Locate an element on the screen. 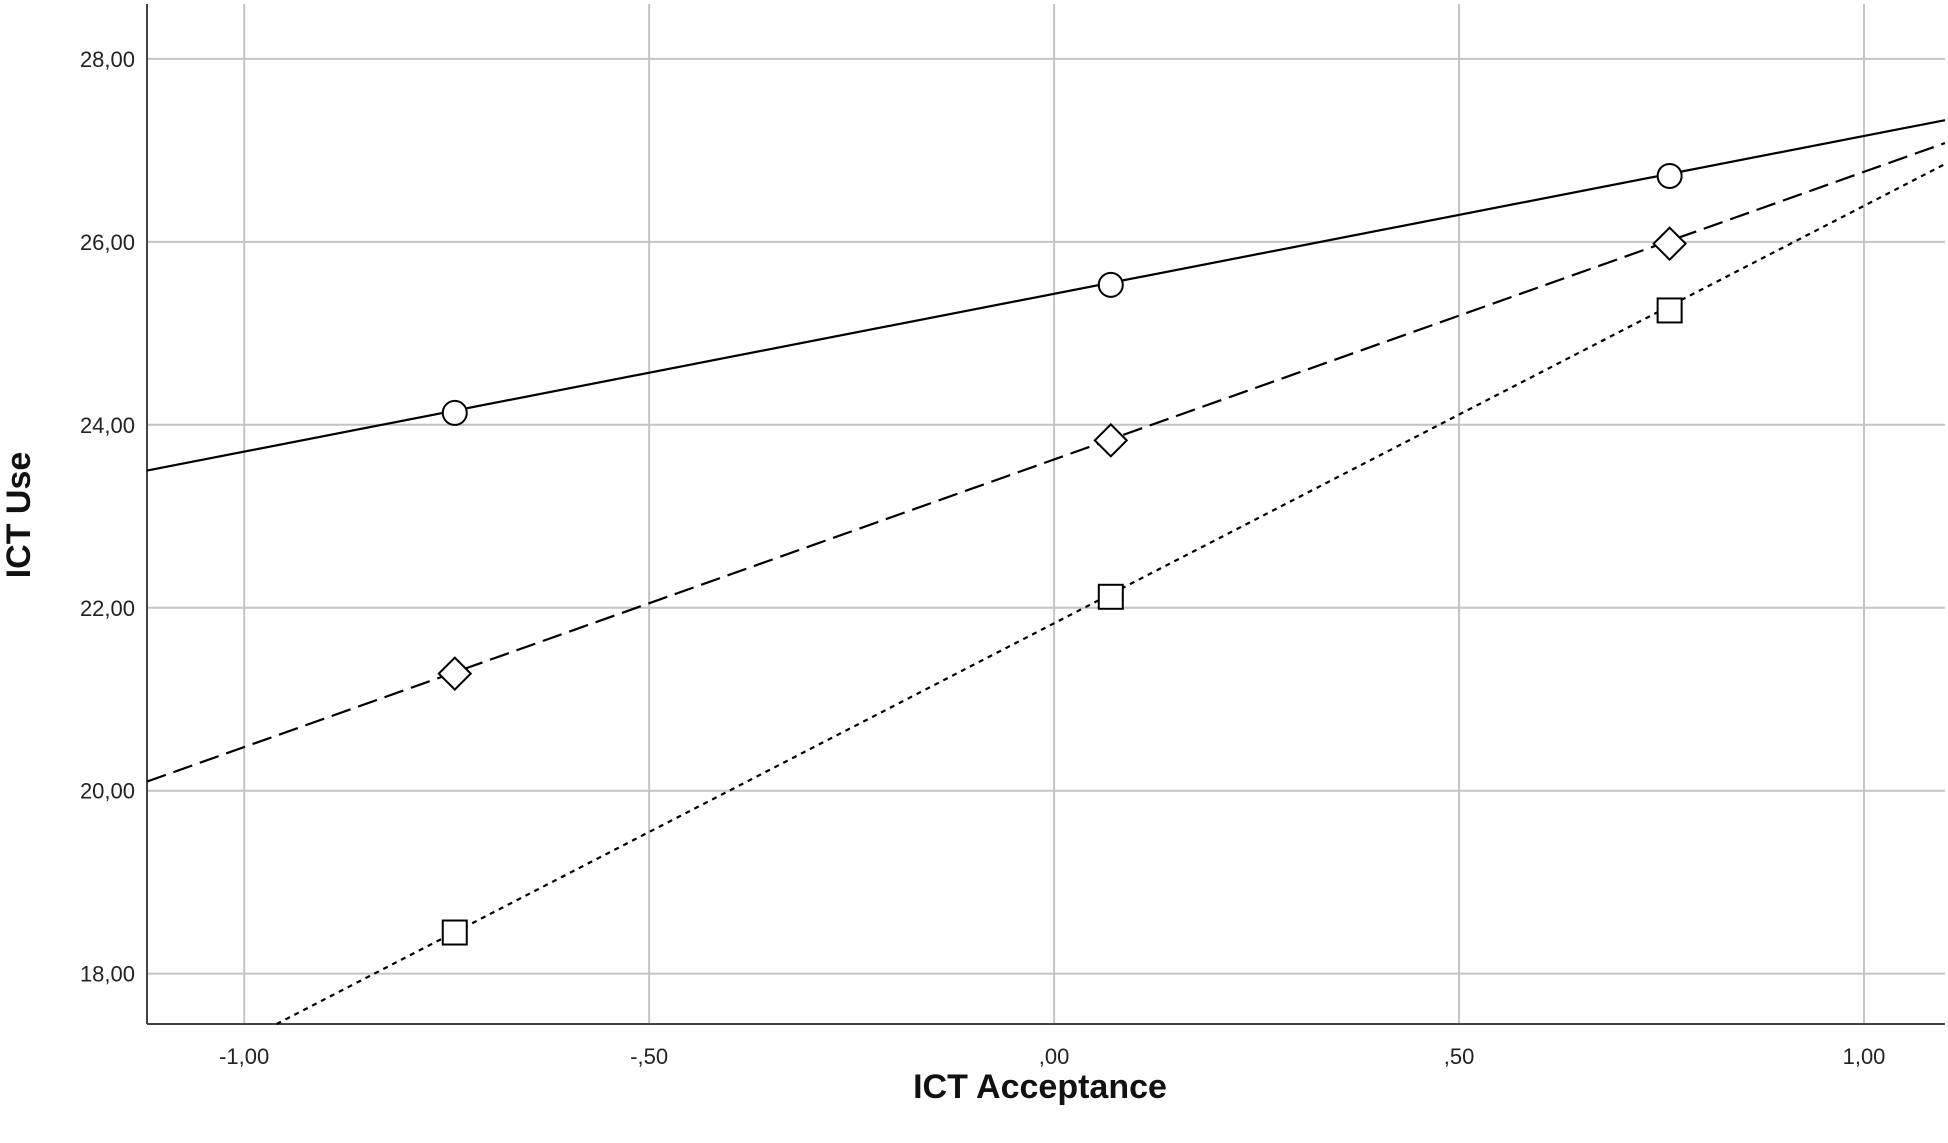 The image size is (1948, 1143). y-tick-label: 24,00 is located at coordinates (107, 425).